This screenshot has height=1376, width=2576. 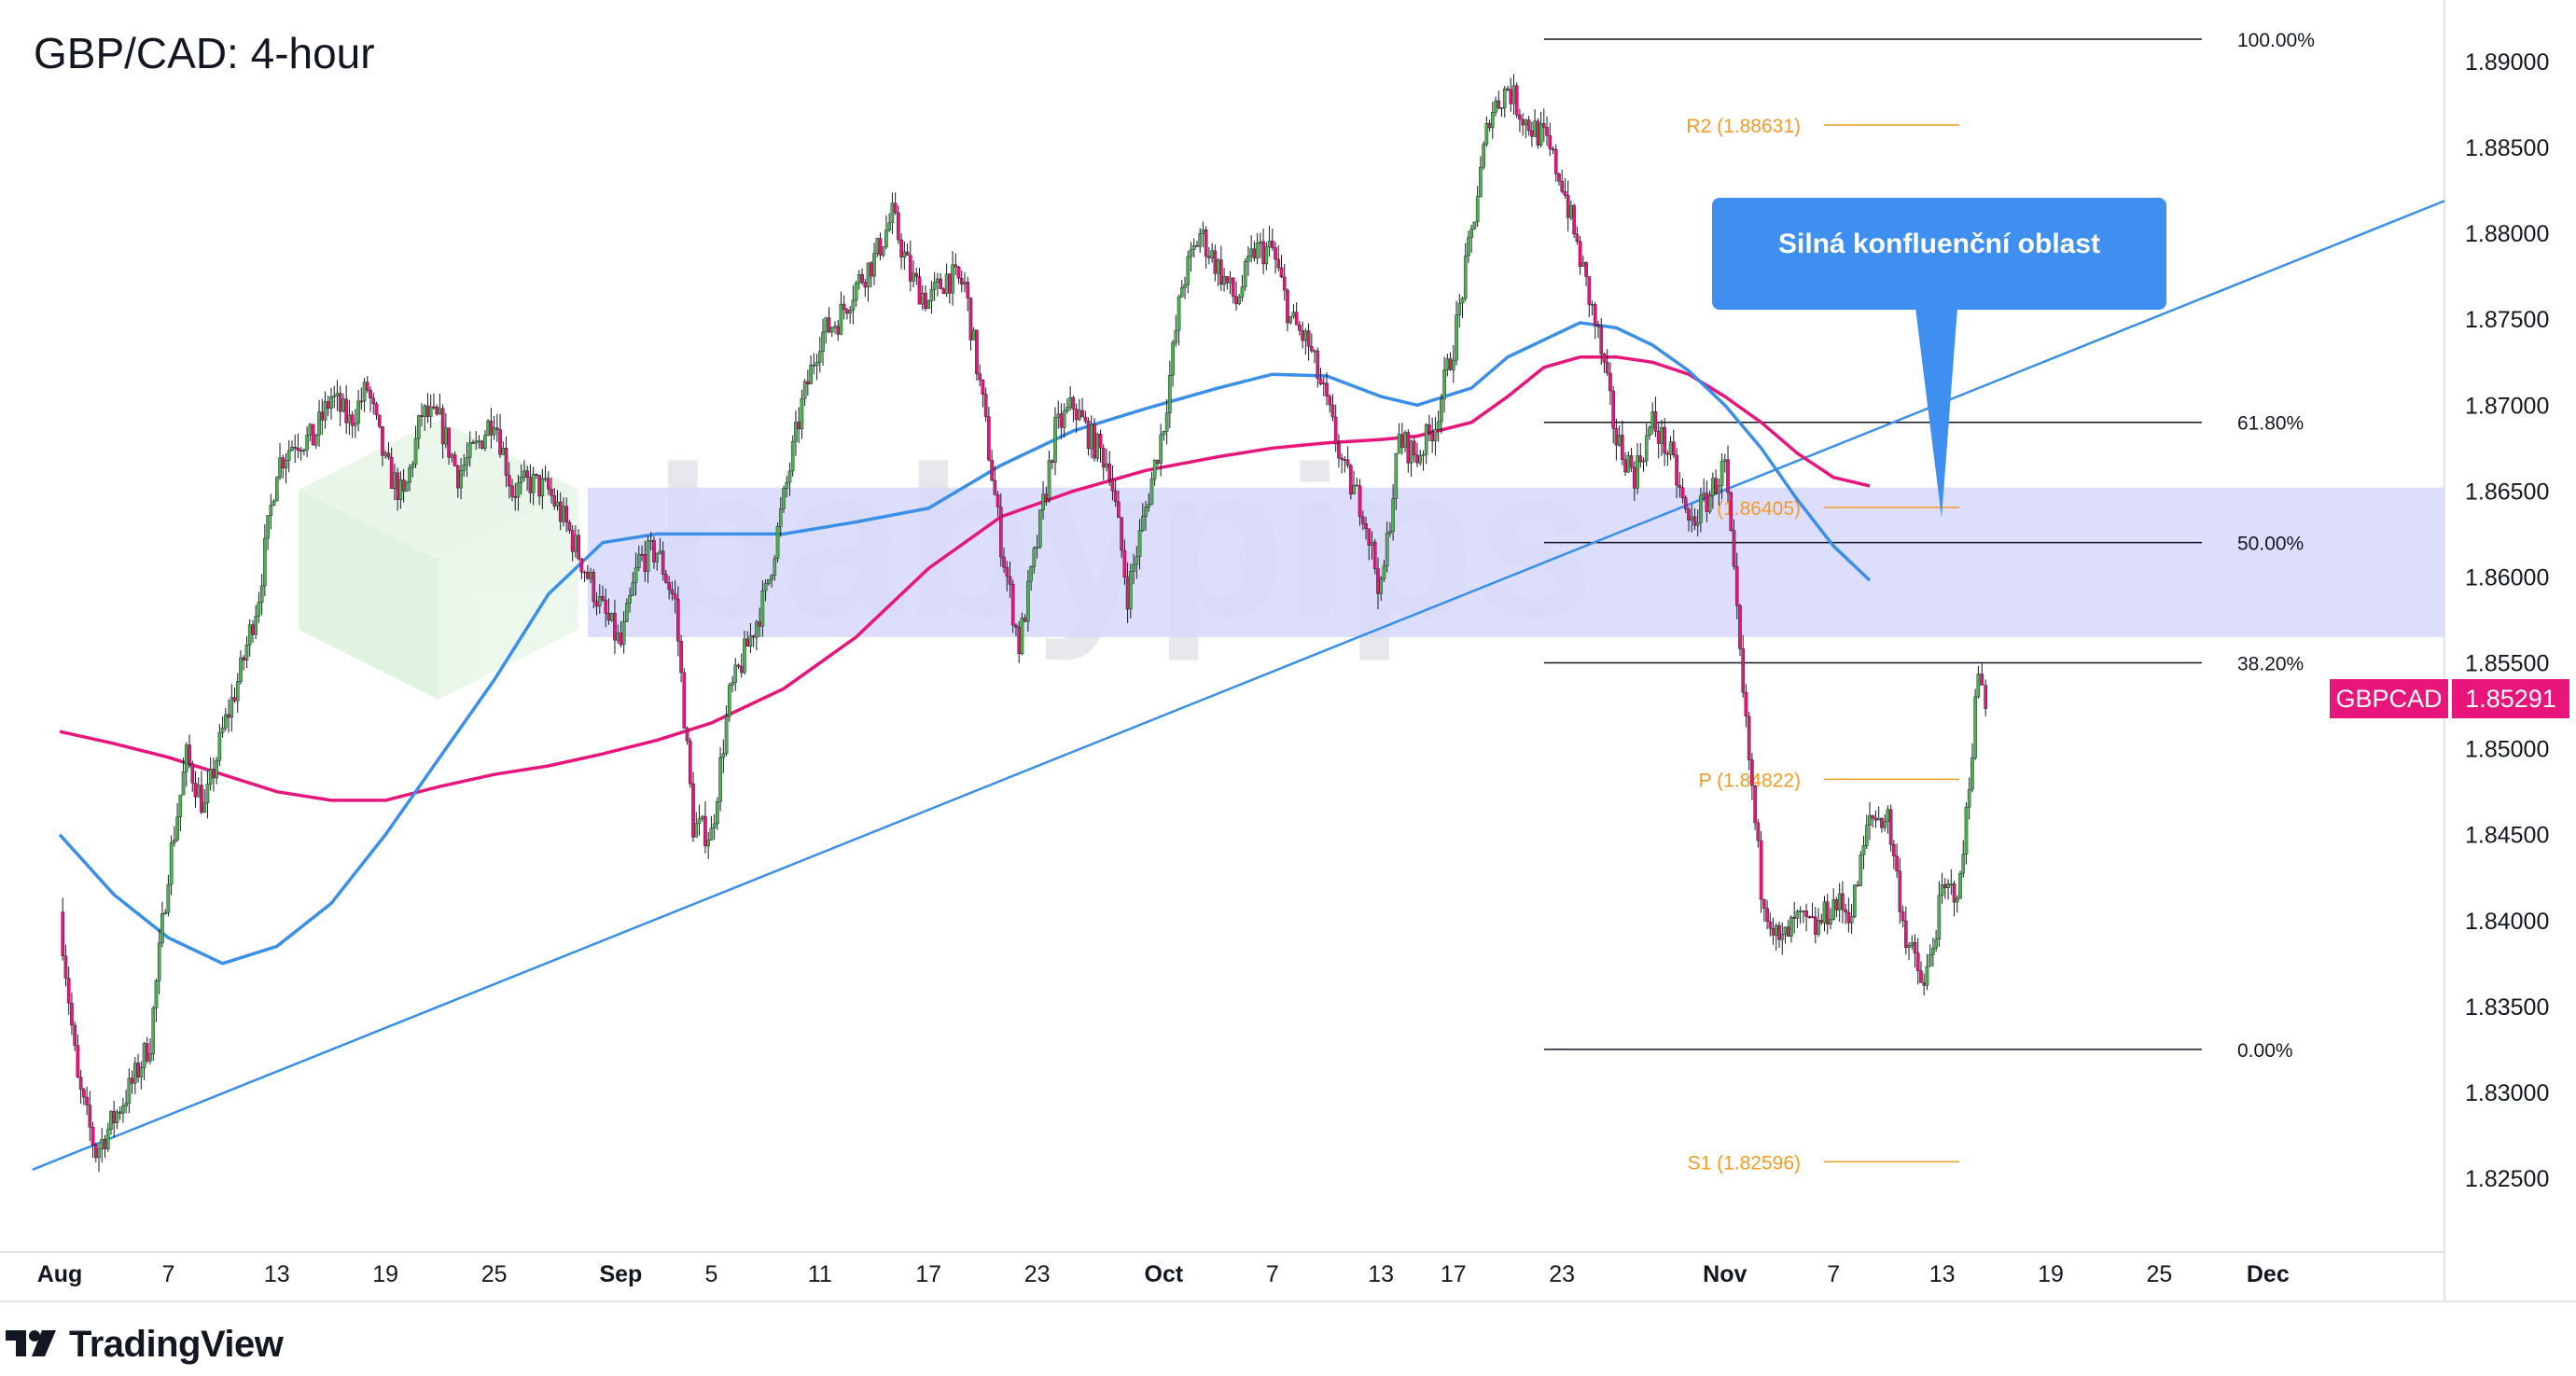 I want to click on watermark-logo, so click(x=438, y=560).